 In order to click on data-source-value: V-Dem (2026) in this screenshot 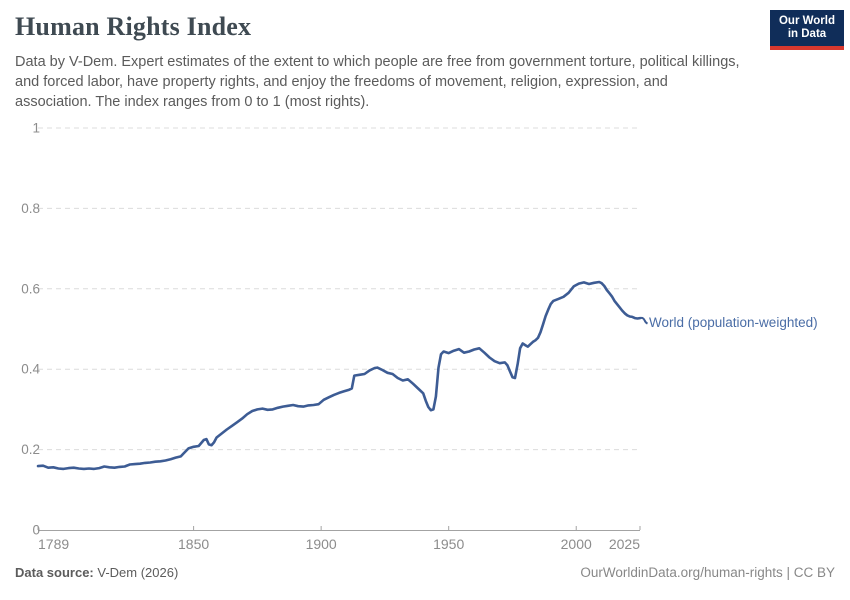, I will do `click(136, 572)`.